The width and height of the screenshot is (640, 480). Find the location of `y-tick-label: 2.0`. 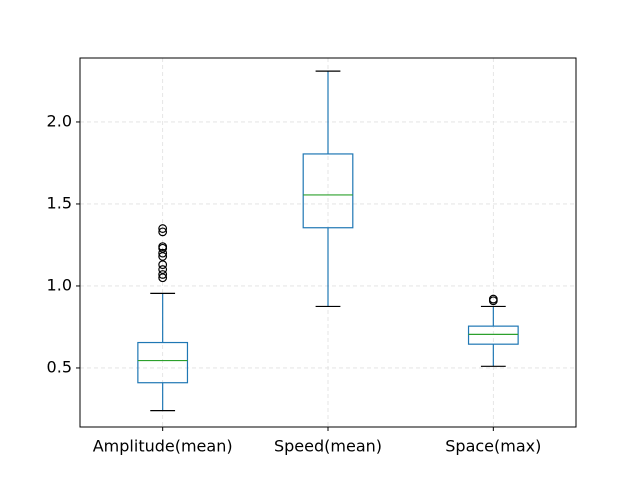

y-tick-label: 2.0 is located at coordinates (59, 120).